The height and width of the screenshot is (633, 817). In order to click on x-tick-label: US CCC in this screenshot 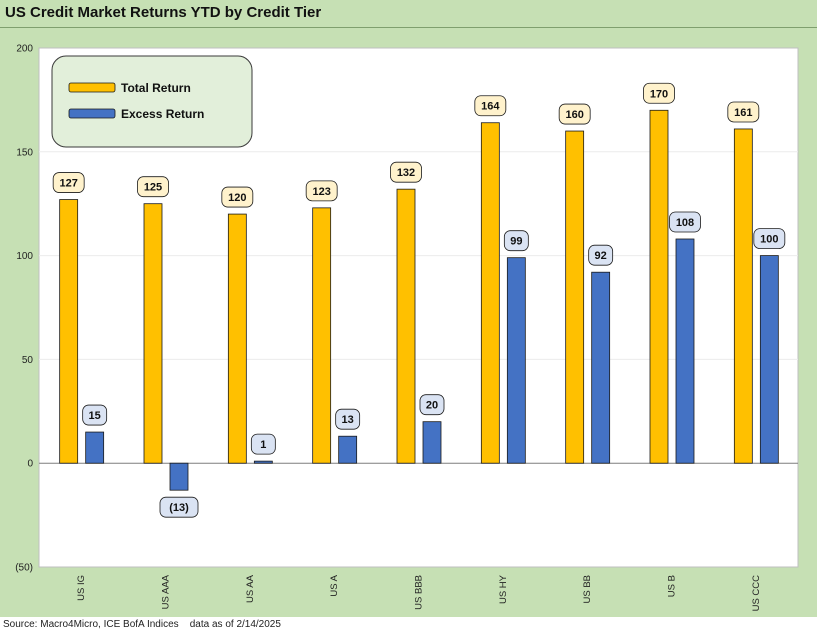, I will do `click(756, 593)`.